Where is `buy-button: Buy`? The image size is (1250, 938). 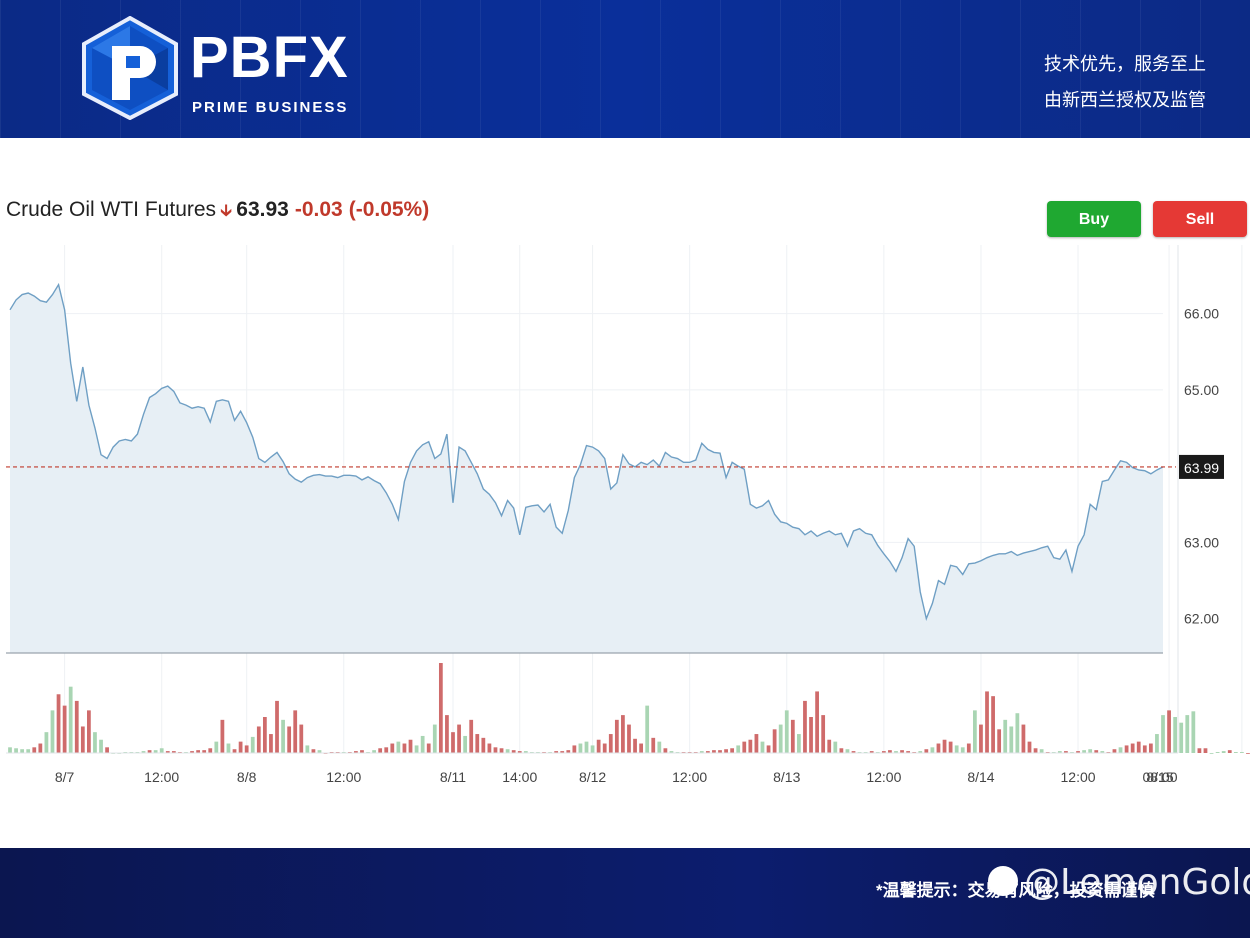 buy-button: Buy is located at coordinates (1094, 219).